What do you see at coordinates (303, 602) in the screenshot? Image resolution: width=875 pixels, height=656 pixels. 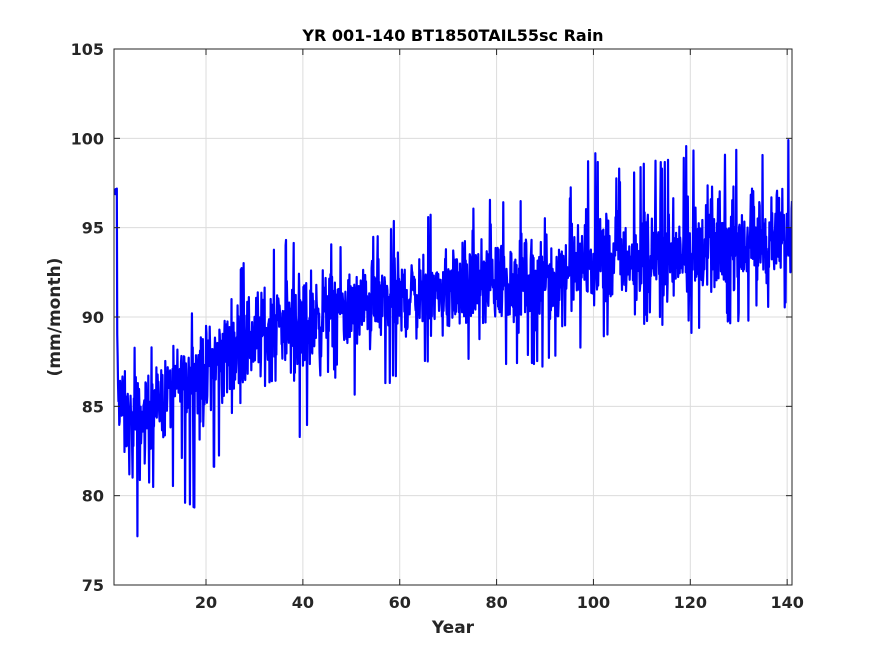 I see `x-tick-label: 40` at bounding box center [303, 602].